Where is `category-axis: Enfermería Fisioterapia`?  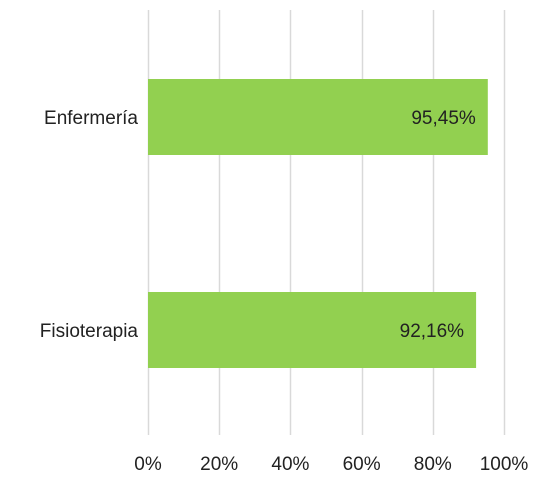 category-axis: Enfermería Fisioterapia is located at coordinates (89, 225).